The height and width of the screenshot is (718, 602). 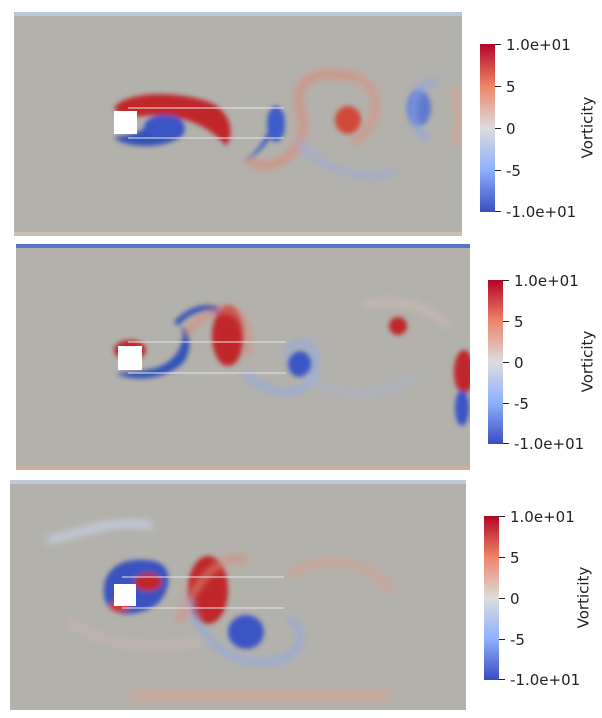 What do you see at coordinates (515, 558) in the screenshot?
I see `colorbar-3-tick-5: 5` at bounding box center [515, 558].